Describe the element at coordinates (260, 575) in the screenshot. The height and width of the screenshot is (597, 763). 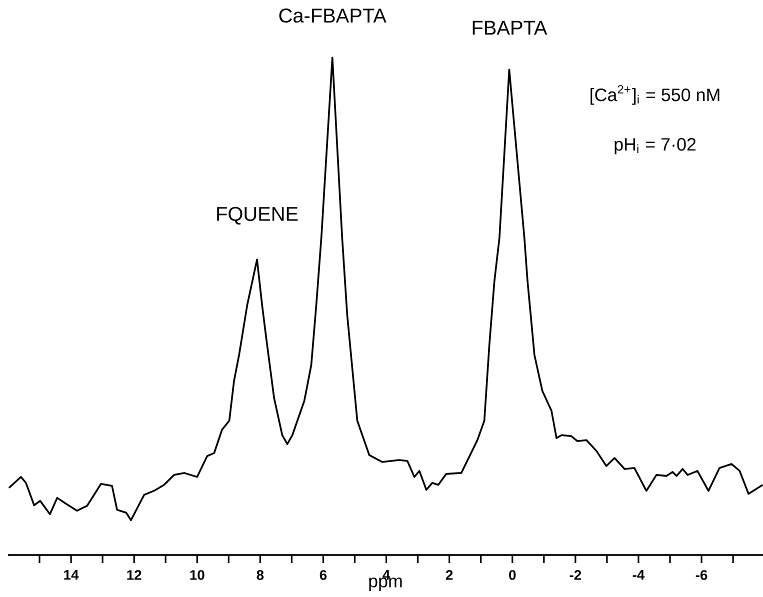
I see `x-tick-label: 8` at that location.